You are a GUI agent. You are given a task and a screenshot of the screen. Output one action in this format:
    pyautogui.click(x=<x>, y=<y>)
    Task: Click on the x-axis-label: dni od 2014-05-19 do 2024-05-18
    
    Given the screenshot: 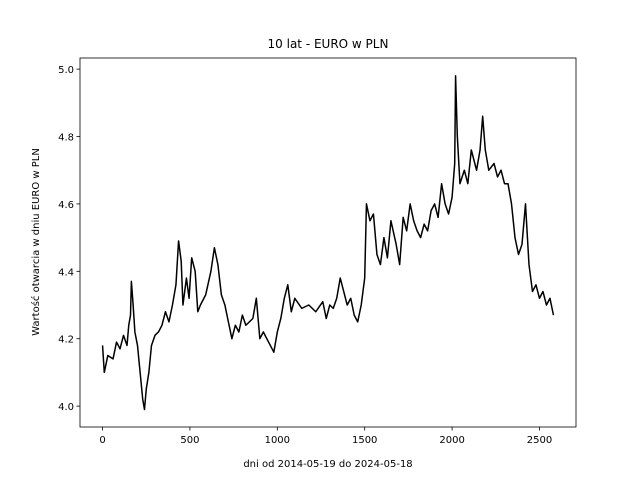 What is the action you would take?
    pyautogui.click(x=327, y=464)
    